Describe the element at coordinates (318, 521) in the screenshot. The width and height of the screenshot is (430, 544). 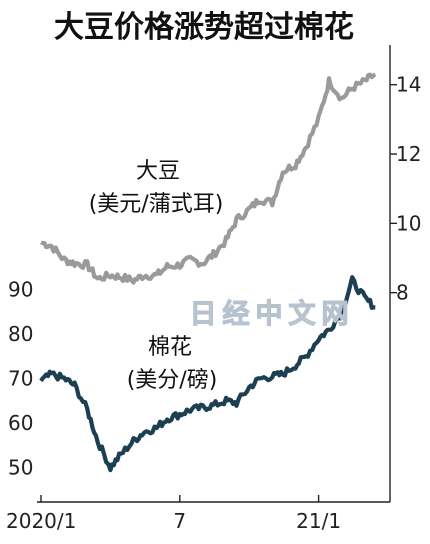
I see `x-tick-label: 21/1` at that location.